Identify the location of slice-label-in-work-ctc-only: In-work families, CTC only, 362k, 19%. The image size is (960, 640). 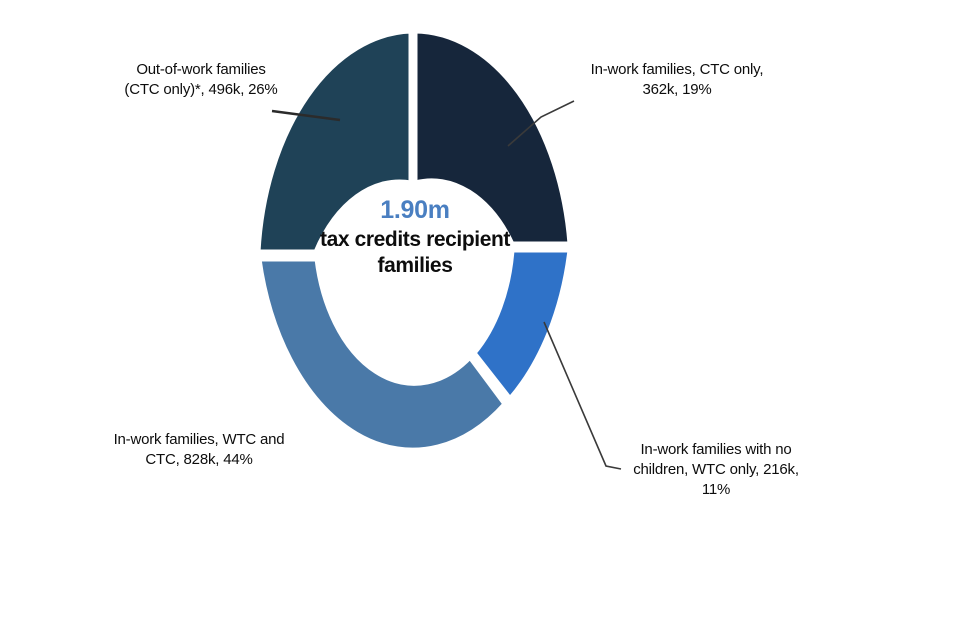
(677, 79).